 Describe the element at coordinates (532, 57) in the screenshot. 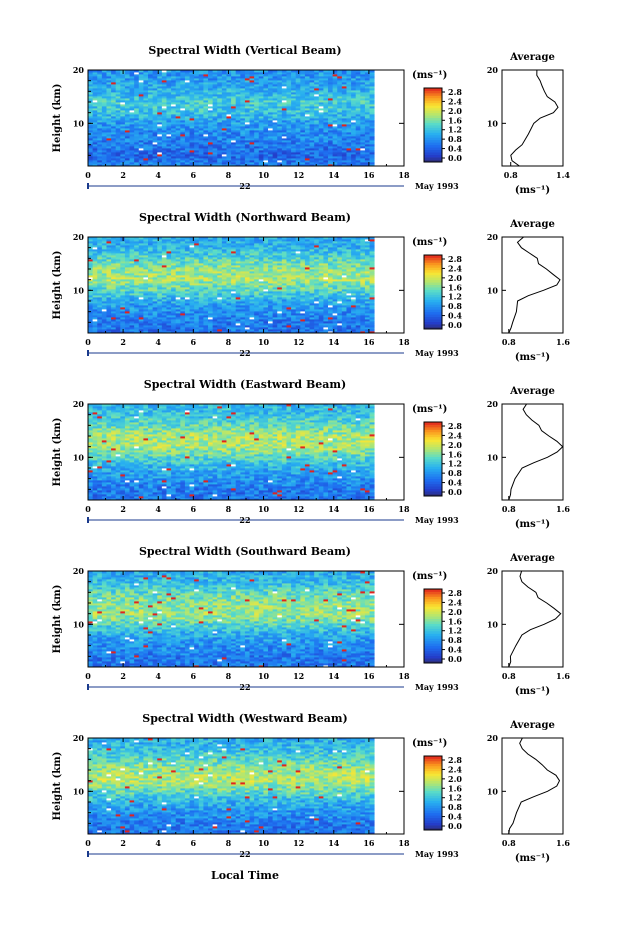

I see `profile-title: Average` at that location.